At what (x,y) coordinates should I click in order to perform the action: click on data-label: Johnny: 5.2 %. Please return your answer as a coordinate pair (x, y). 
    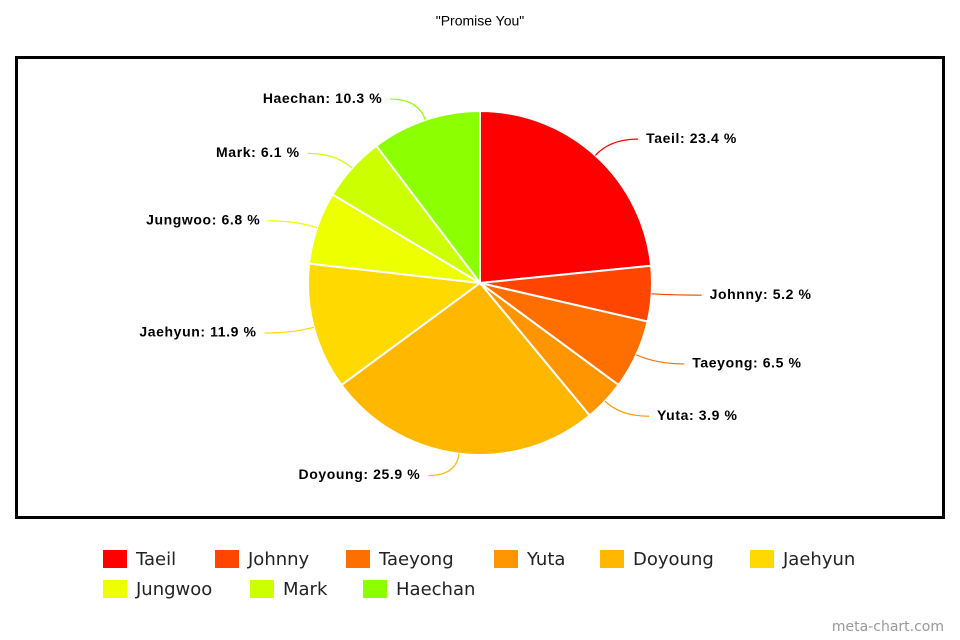
    Looking at the image, I should click on (761, 294).